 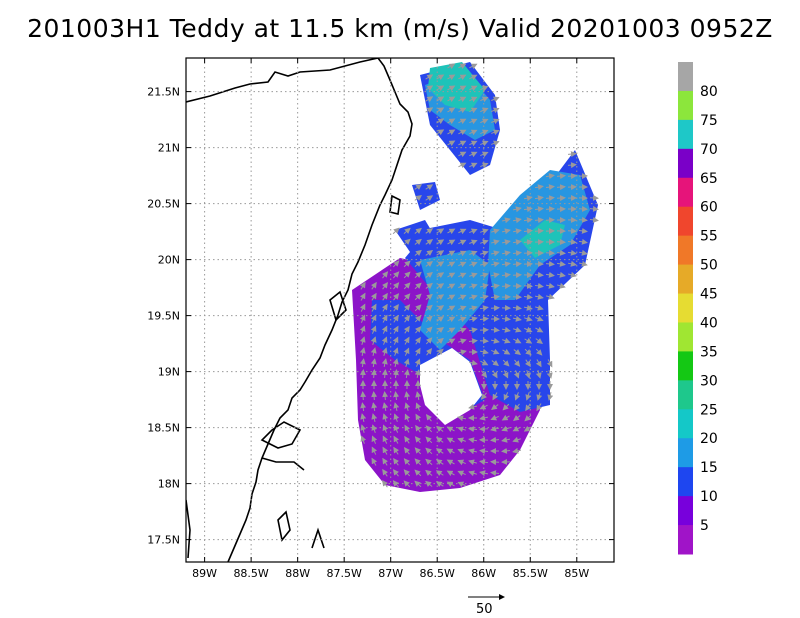 I want to click on colorbar-label: 40, so click(x=709, y=323).